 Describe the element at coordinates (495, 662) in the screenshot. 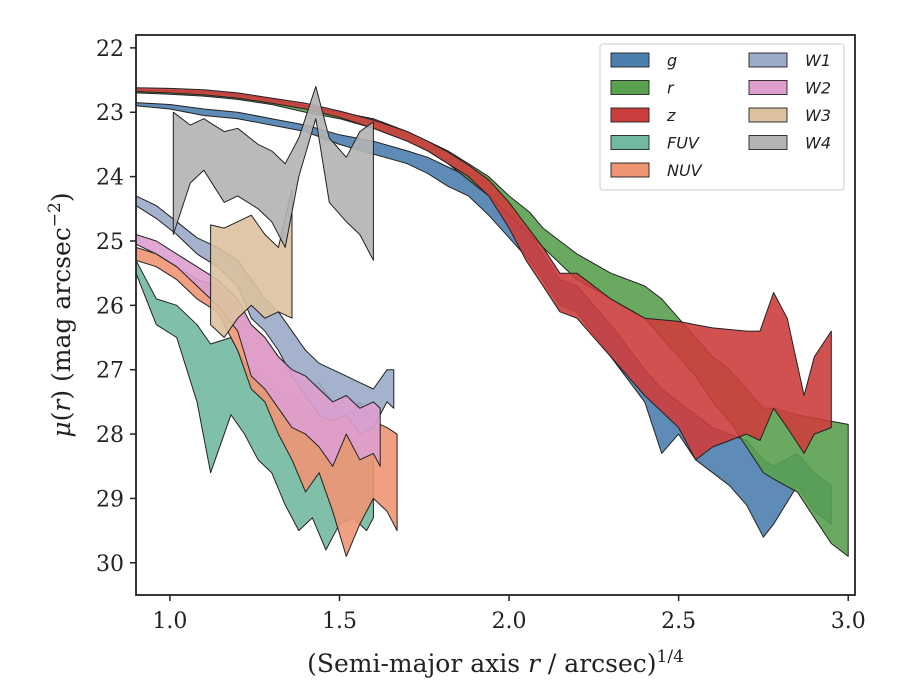

I see `x-axis-label: (Semi-major axis r / arcsec)1/4` at that location.